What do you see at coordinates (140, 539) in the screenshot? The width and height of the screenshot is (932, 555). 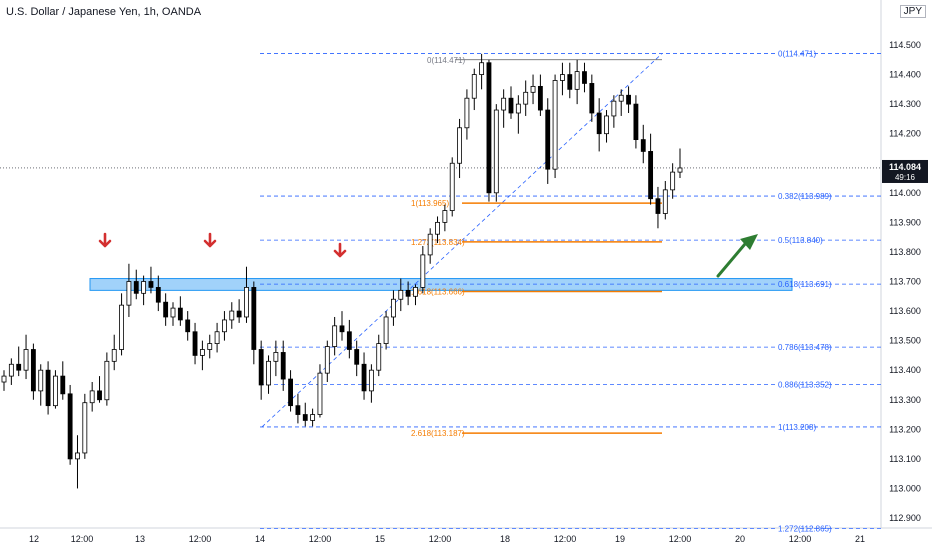 I see `time-tick-label: 13` at bounding box center [140, 539].